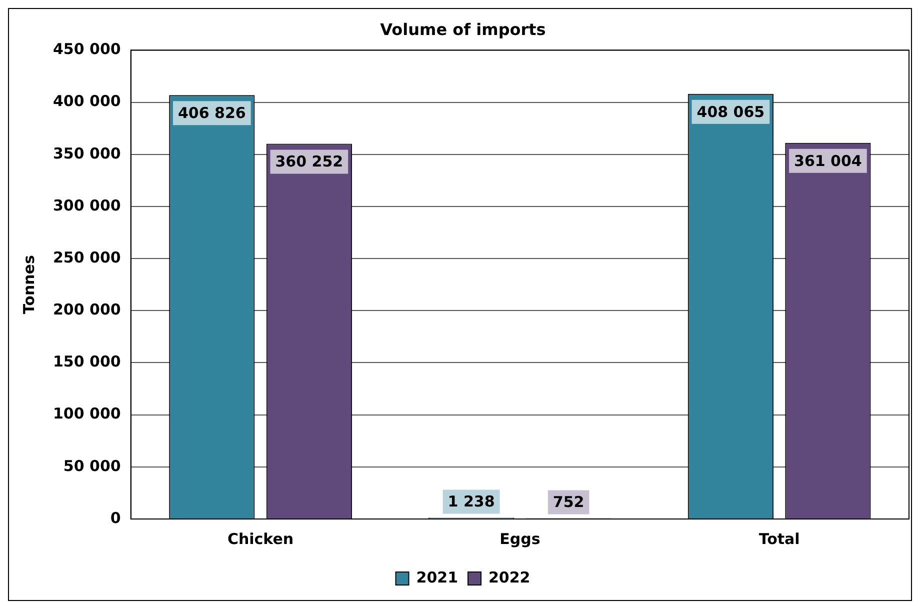 The image size is (920, 609). Describe the element at coordinates (471, 501) in the screenshot. I see `data-label: 1 238` at that location.